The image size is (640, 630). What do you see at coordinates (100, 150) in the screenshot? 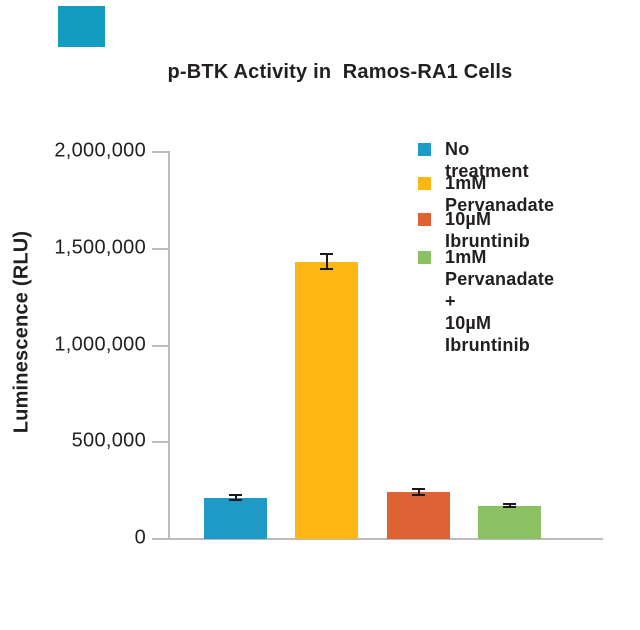
I see `y-tick-label: 2,000,000` at bounding box center [100, 150].